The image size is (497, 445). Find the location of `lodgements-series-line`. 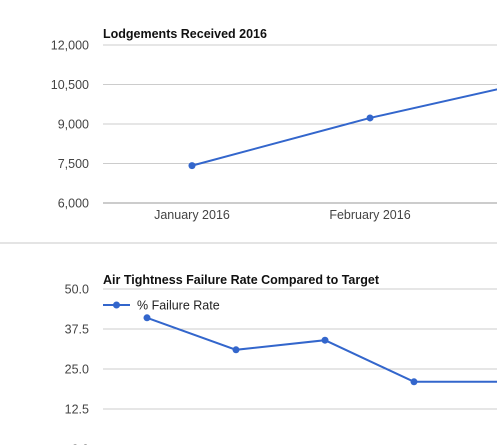

lodgements-series-line is located at coordinates (344, 127).